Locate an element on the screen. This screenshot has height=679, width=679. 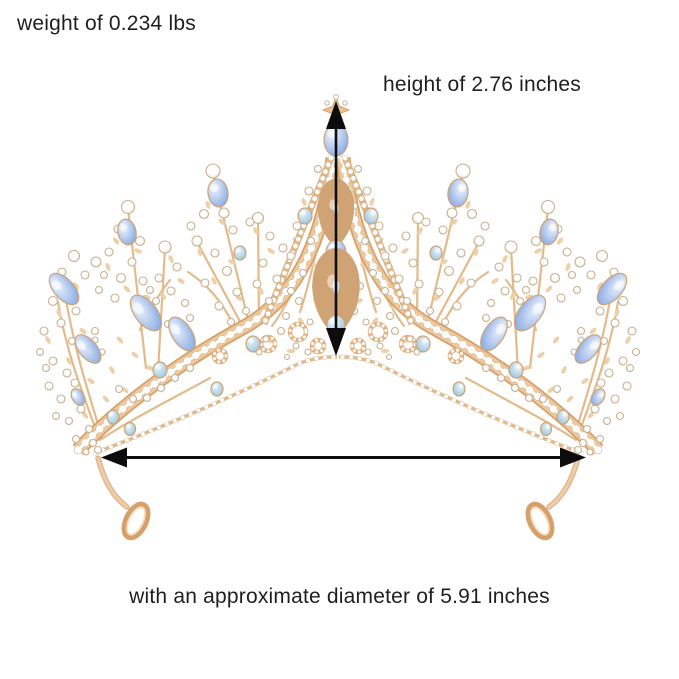
height-label: height of 2.76 inches is located at coordinates (482, 84).